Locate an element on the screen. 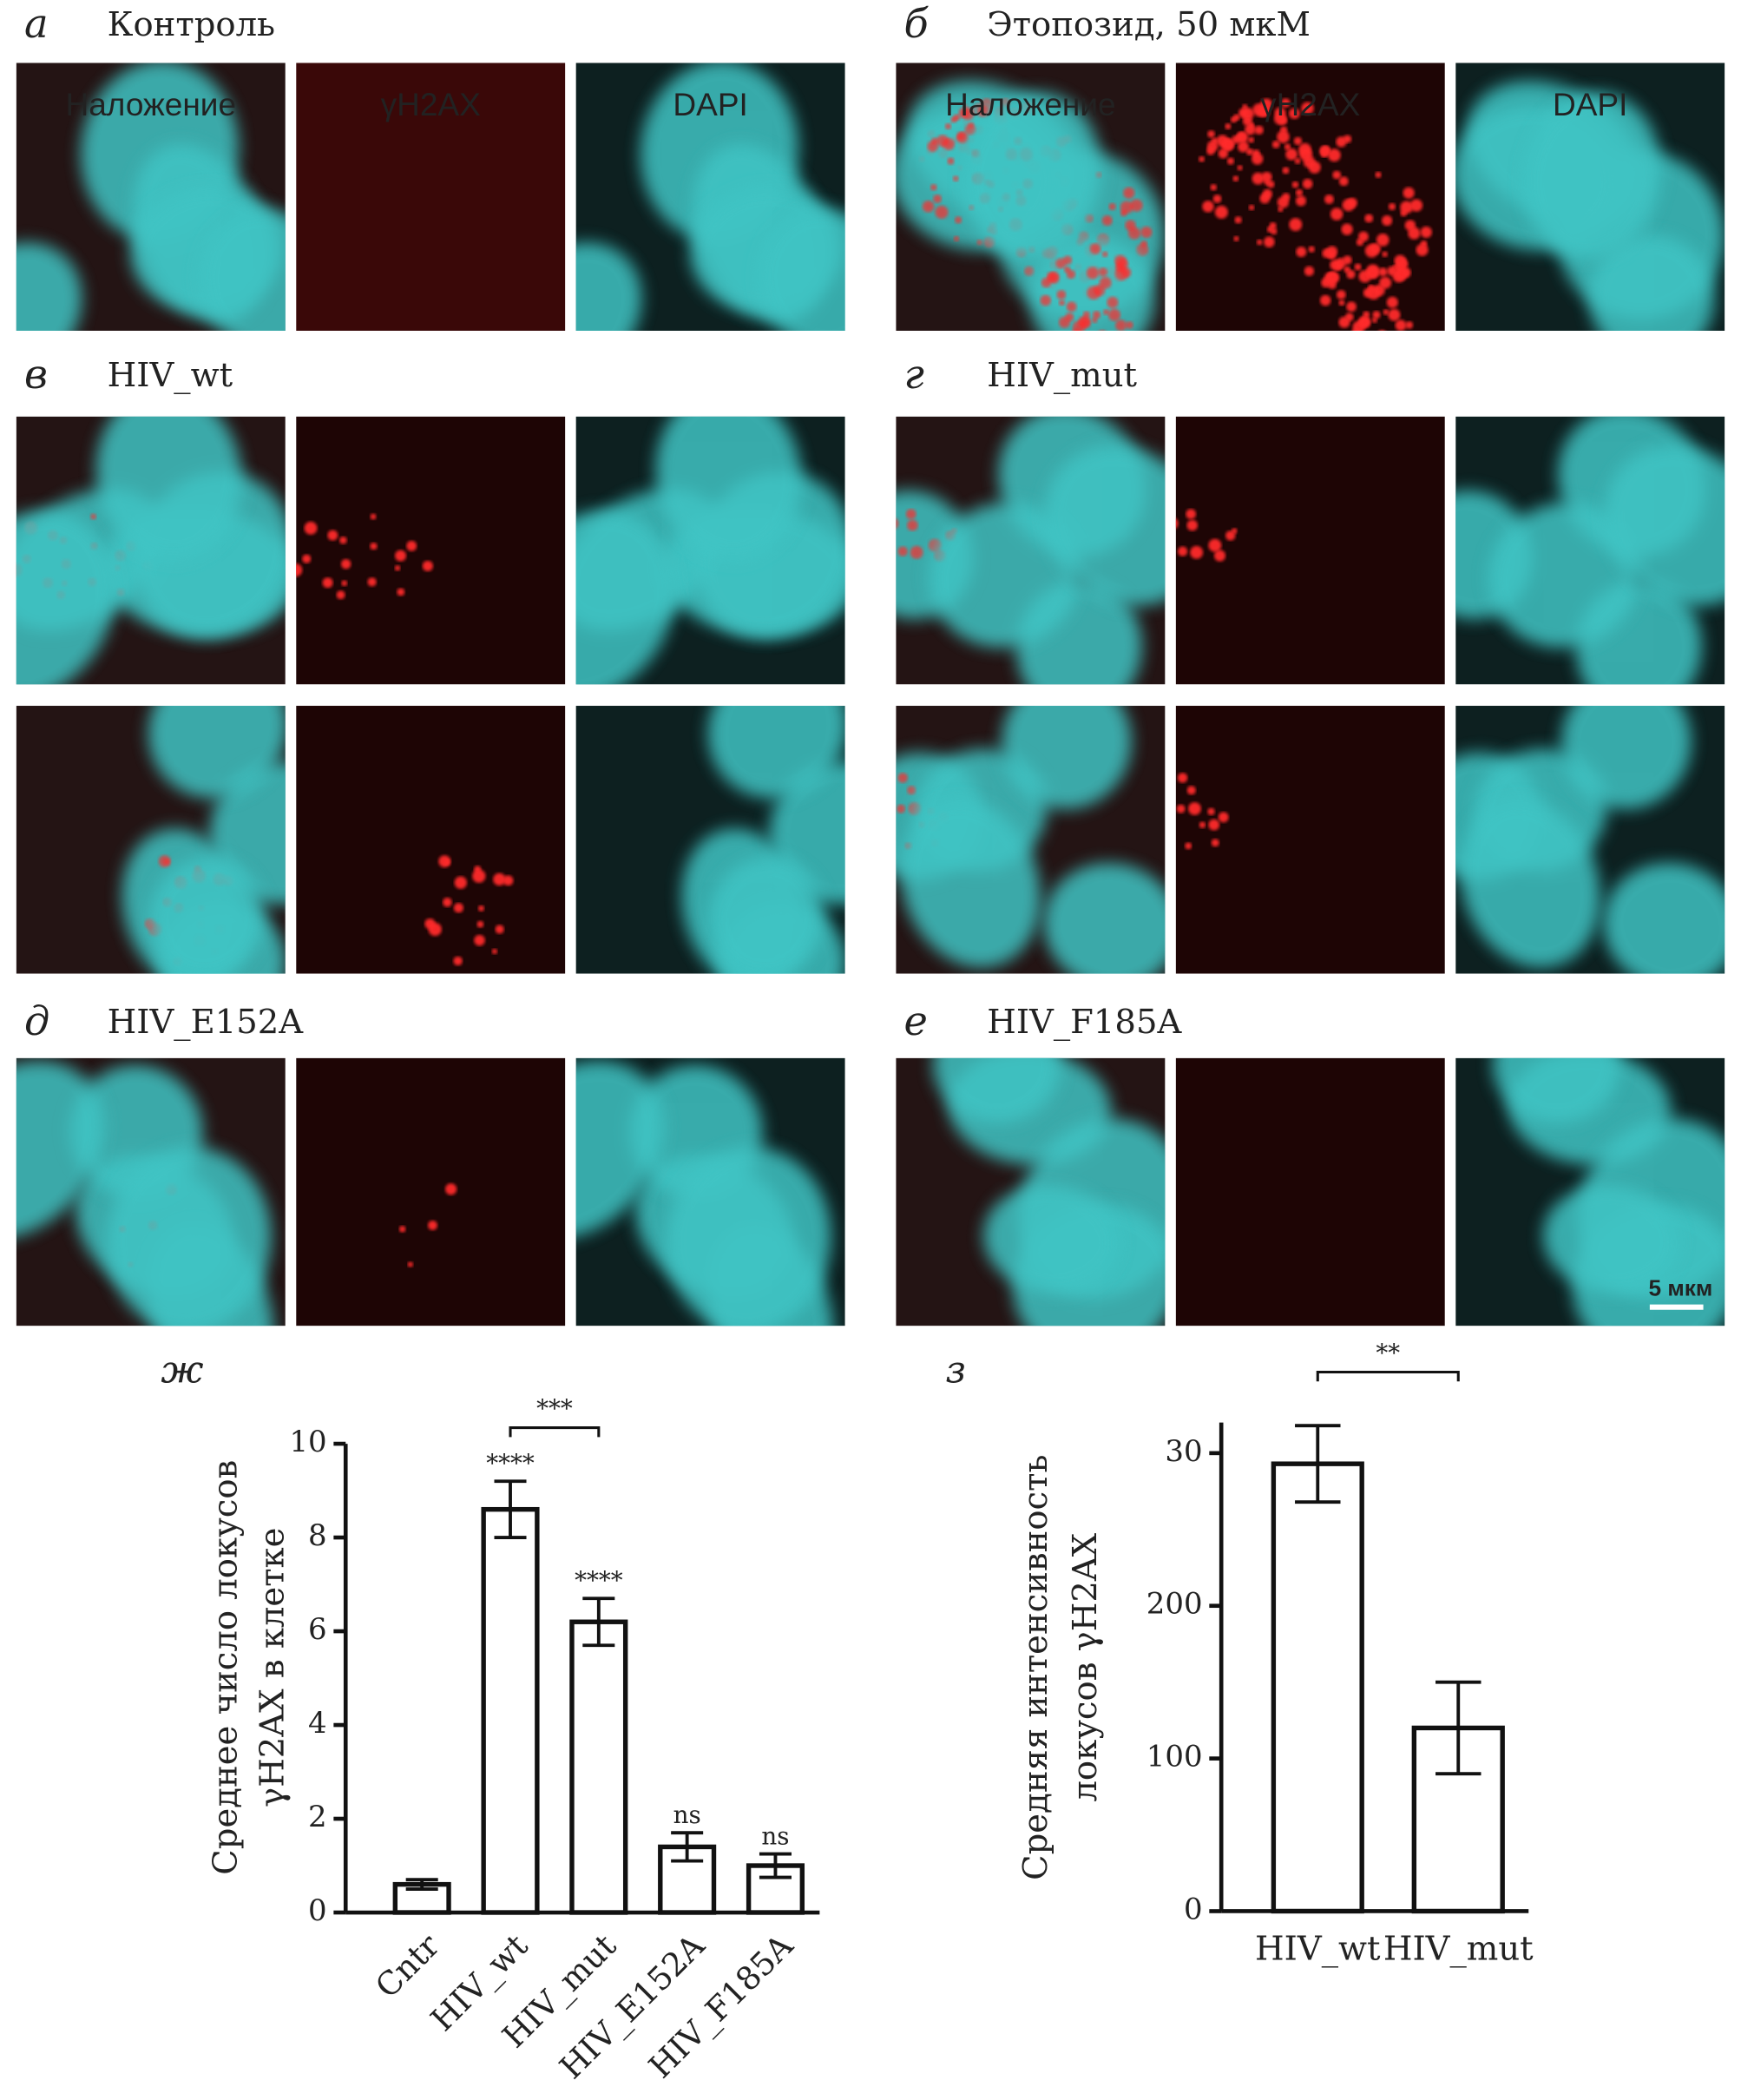  significance-label: *** is located at coordinates (555, 1408).